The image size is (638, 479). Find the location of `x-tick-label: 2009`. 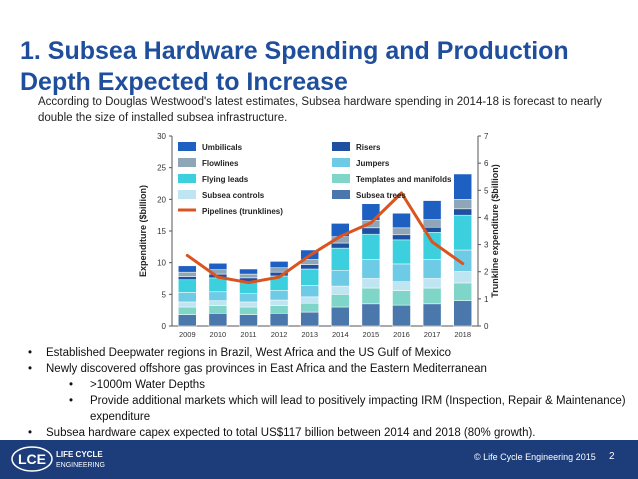

x-tick-label: 2009 is located at coordinates (187, 334).